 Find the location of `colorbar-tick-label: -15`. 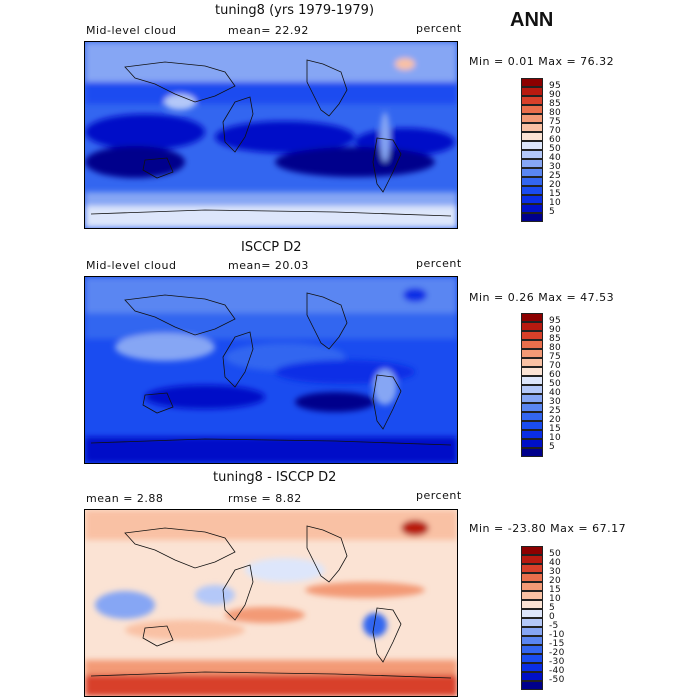

colorbar-tick-label: -15 is located at coordinates (557, 644).